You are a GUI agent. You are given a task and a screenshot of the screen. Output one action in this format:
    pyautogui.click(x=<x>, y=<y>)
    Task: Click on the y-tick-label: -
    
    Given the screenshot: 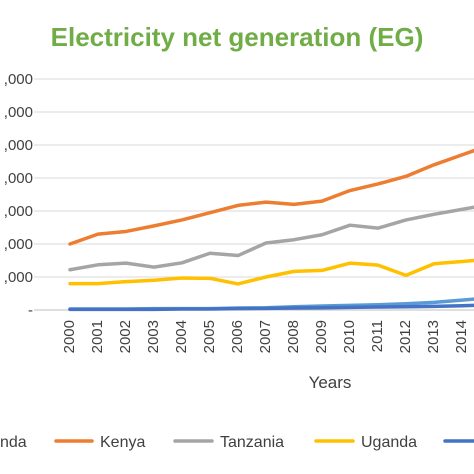 What is the action you would take?
    pyautogui.click(x=30, y=310)
    